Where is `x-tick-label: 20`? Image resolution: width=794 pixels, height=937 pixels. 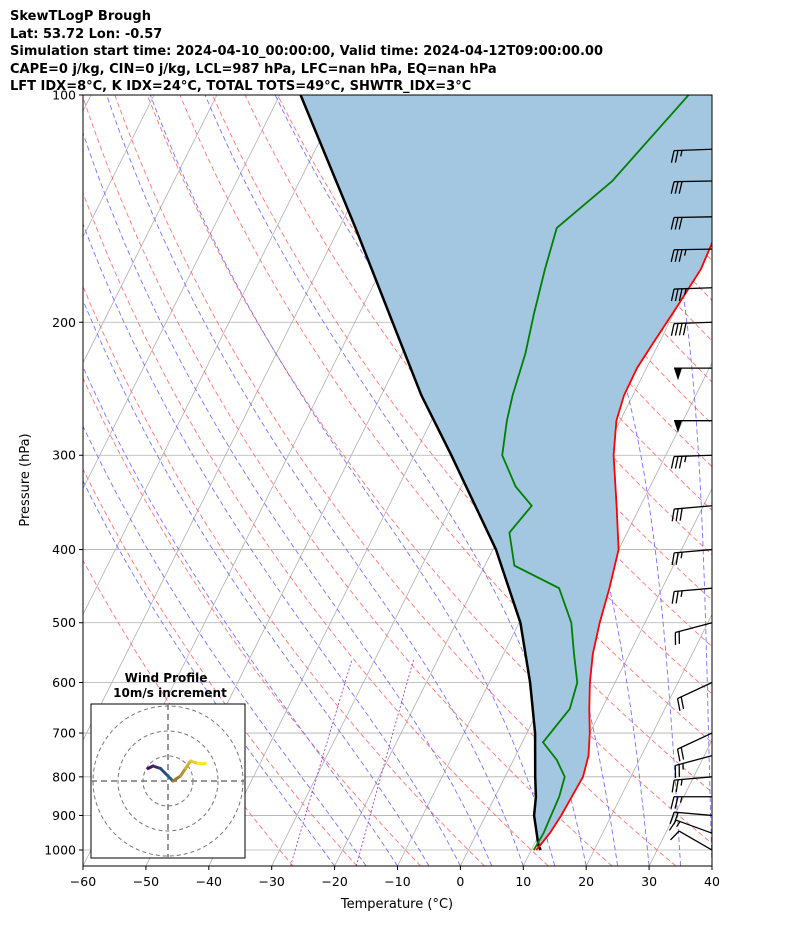
x-tick-label: 20 is located at coordinates (586, 881).